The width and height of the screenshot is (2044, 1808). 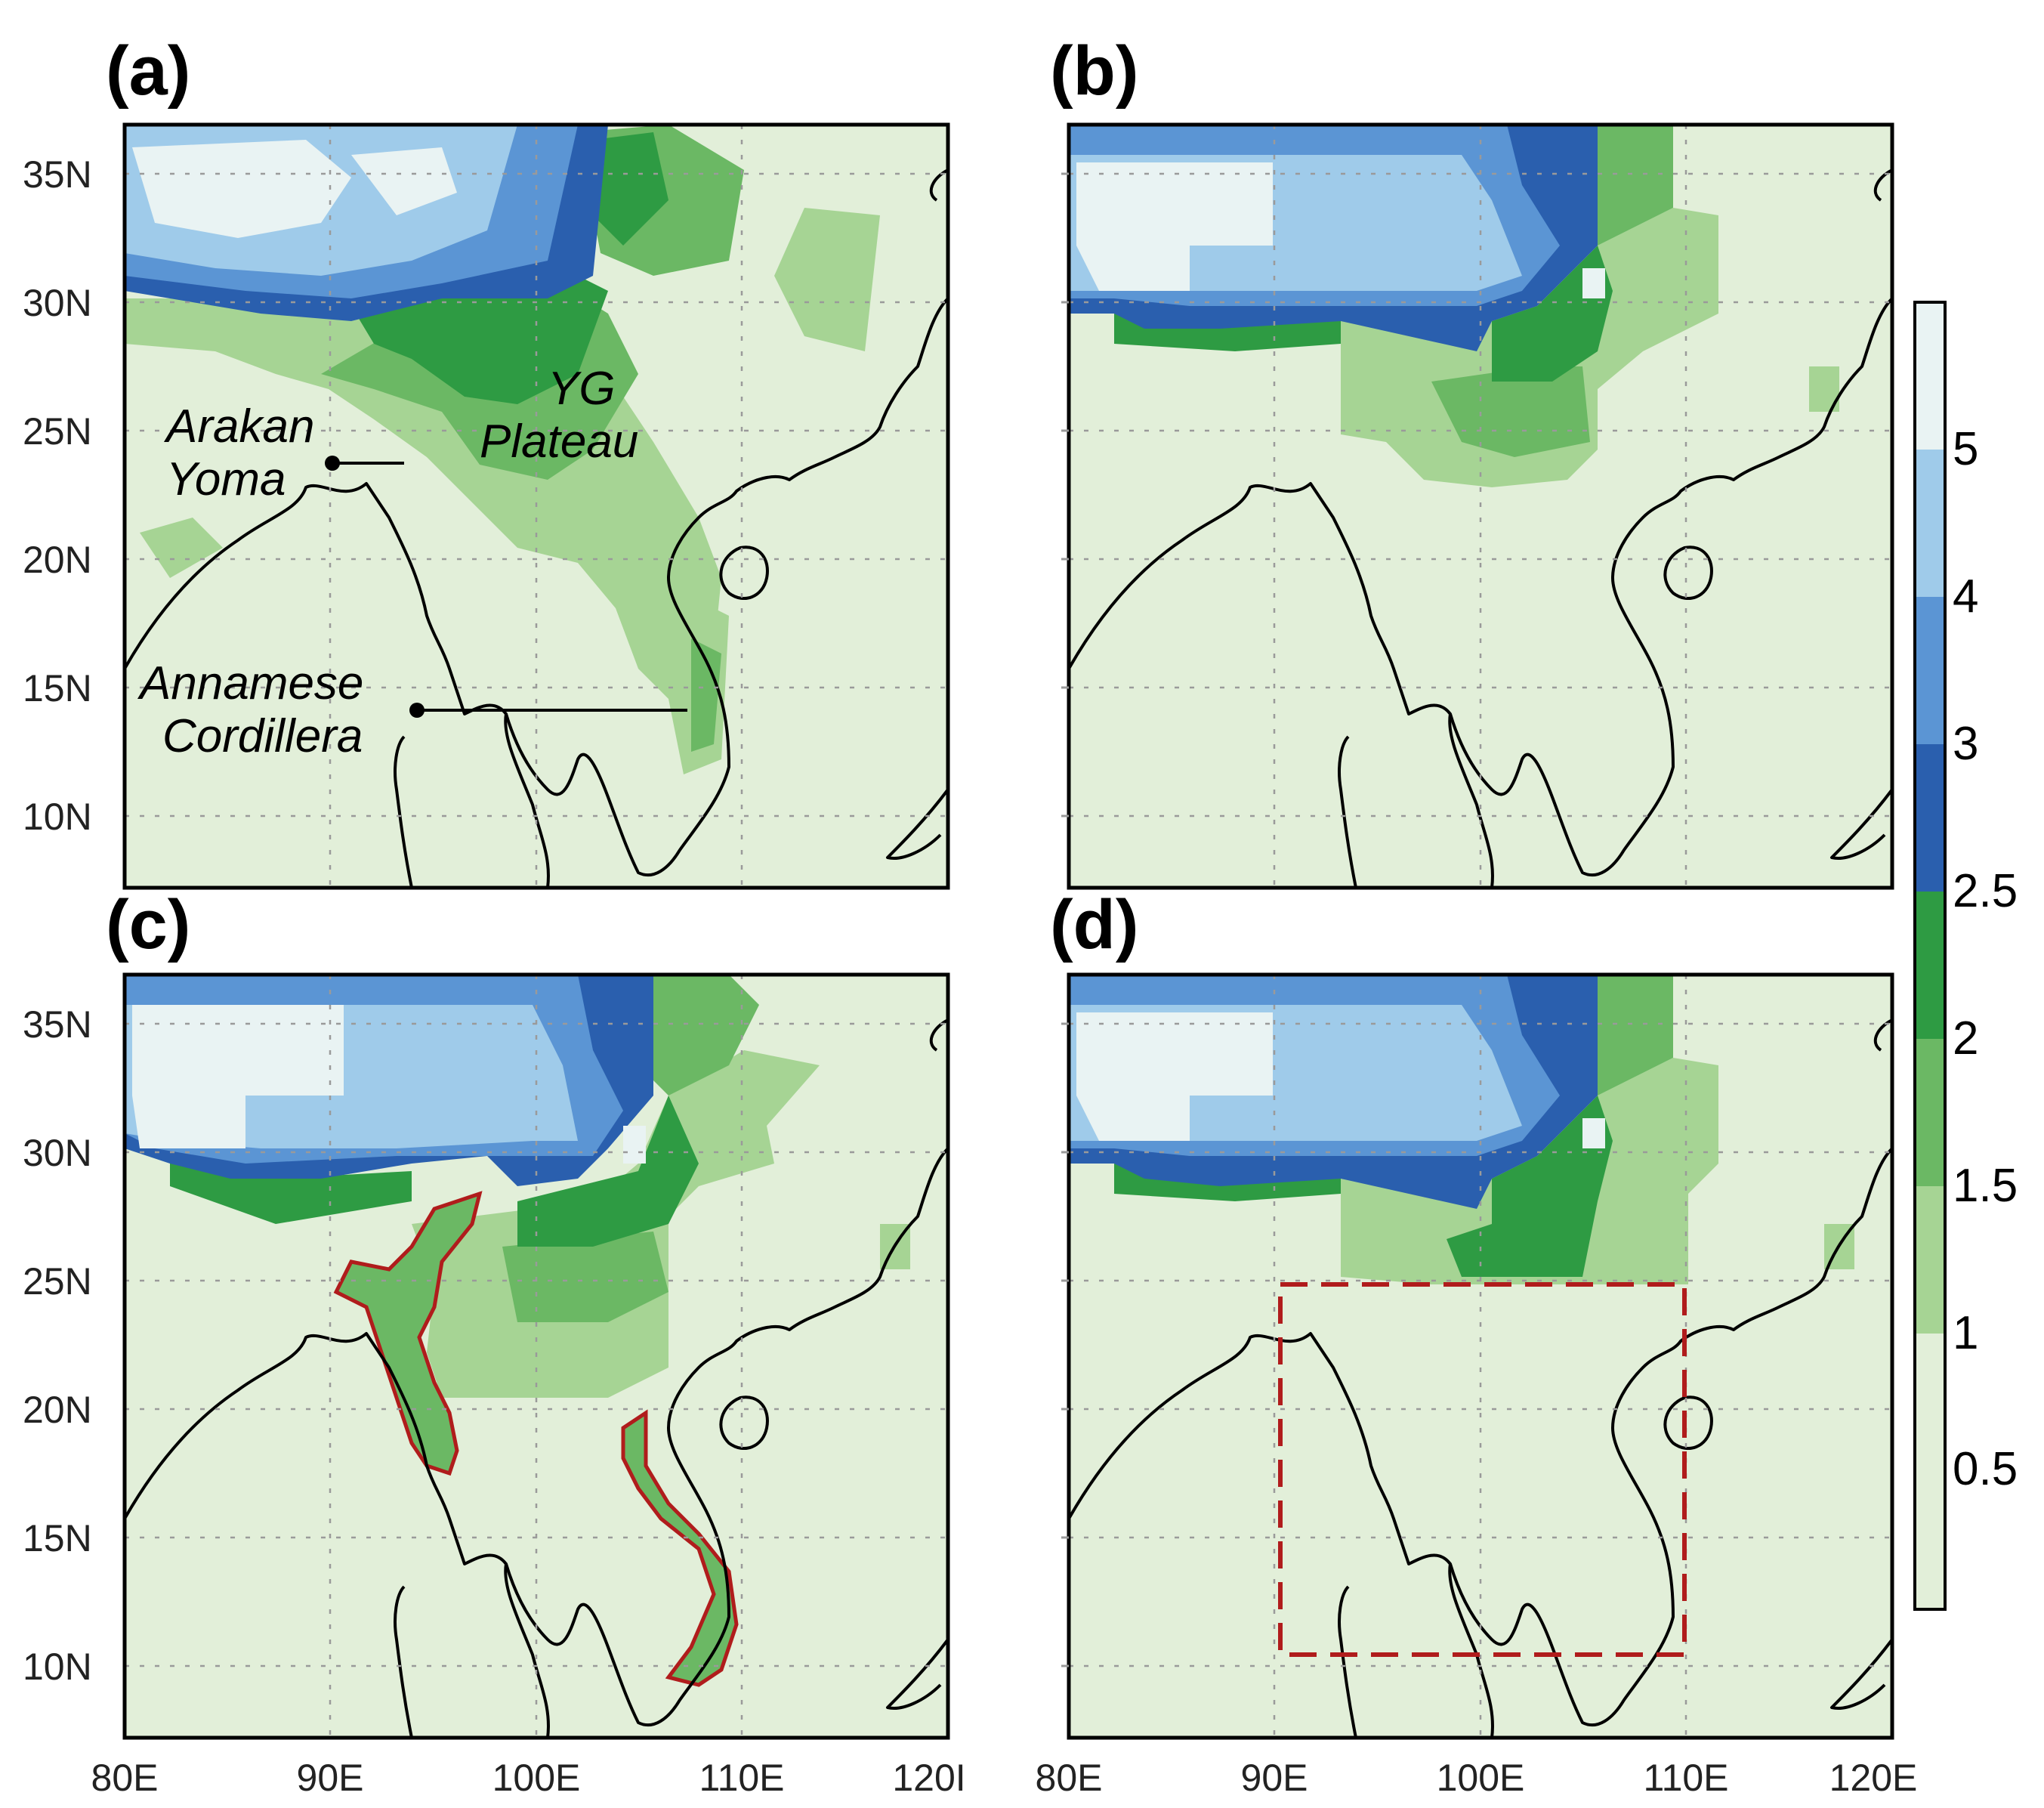 I want to click on colorbar-tick-3: 3, so click(x=1965, y=744).